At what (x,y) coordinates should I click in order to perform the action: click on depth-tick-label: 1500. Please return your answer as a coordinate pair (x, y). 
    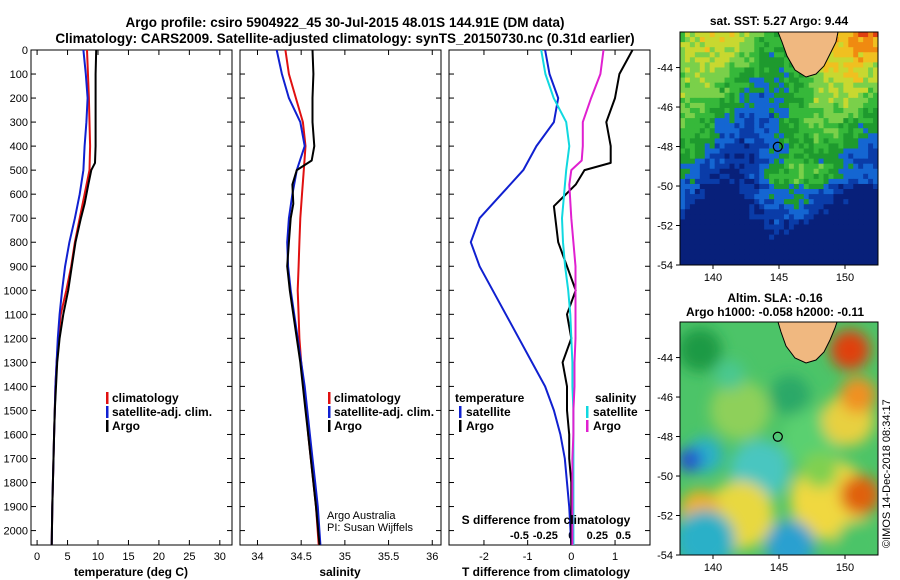
    Looking at the image, I should click on (16, 411).